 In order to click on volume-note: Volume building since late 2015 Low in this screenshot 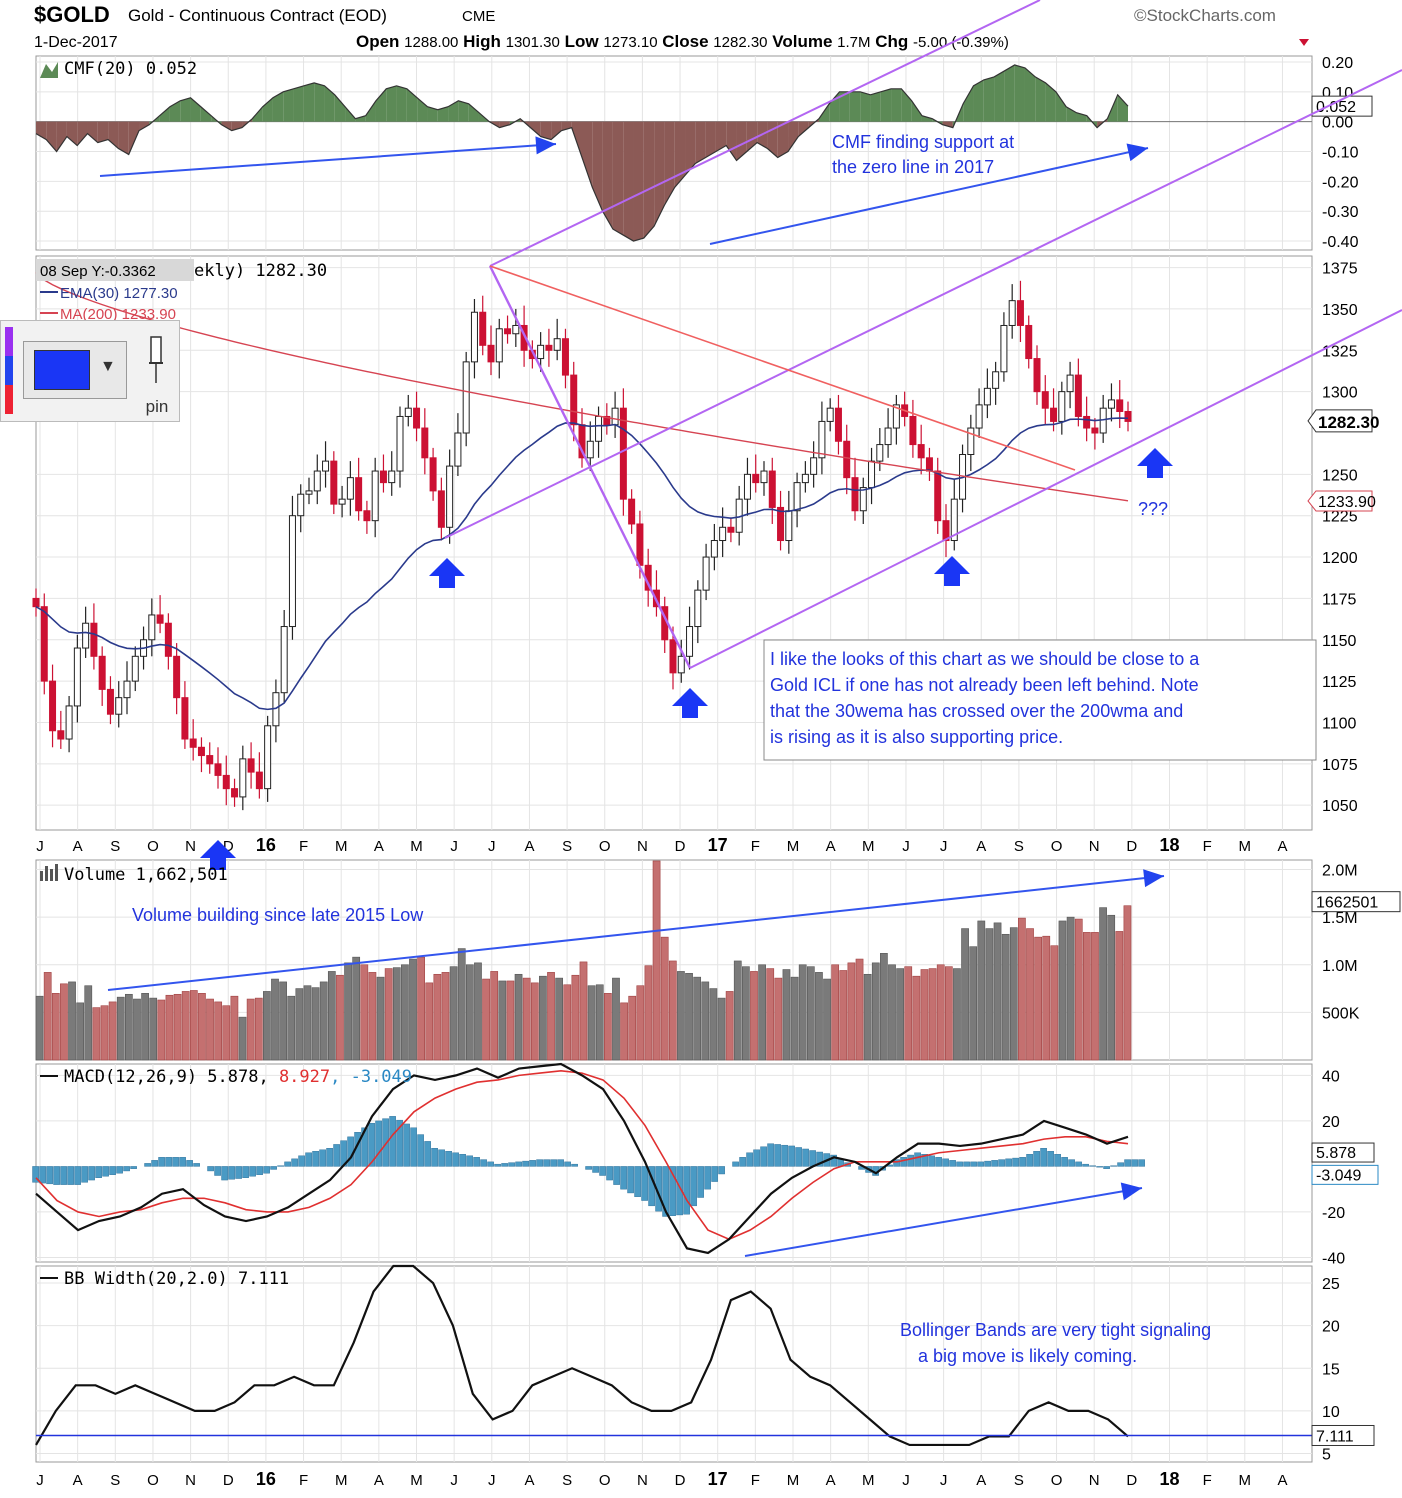, I will do `click(278, 915)`.